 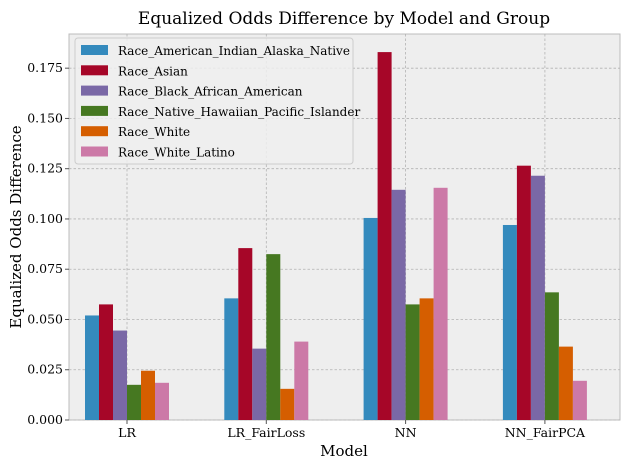 I want to click on x-axis-label: Model, so click(x=344, y=451).